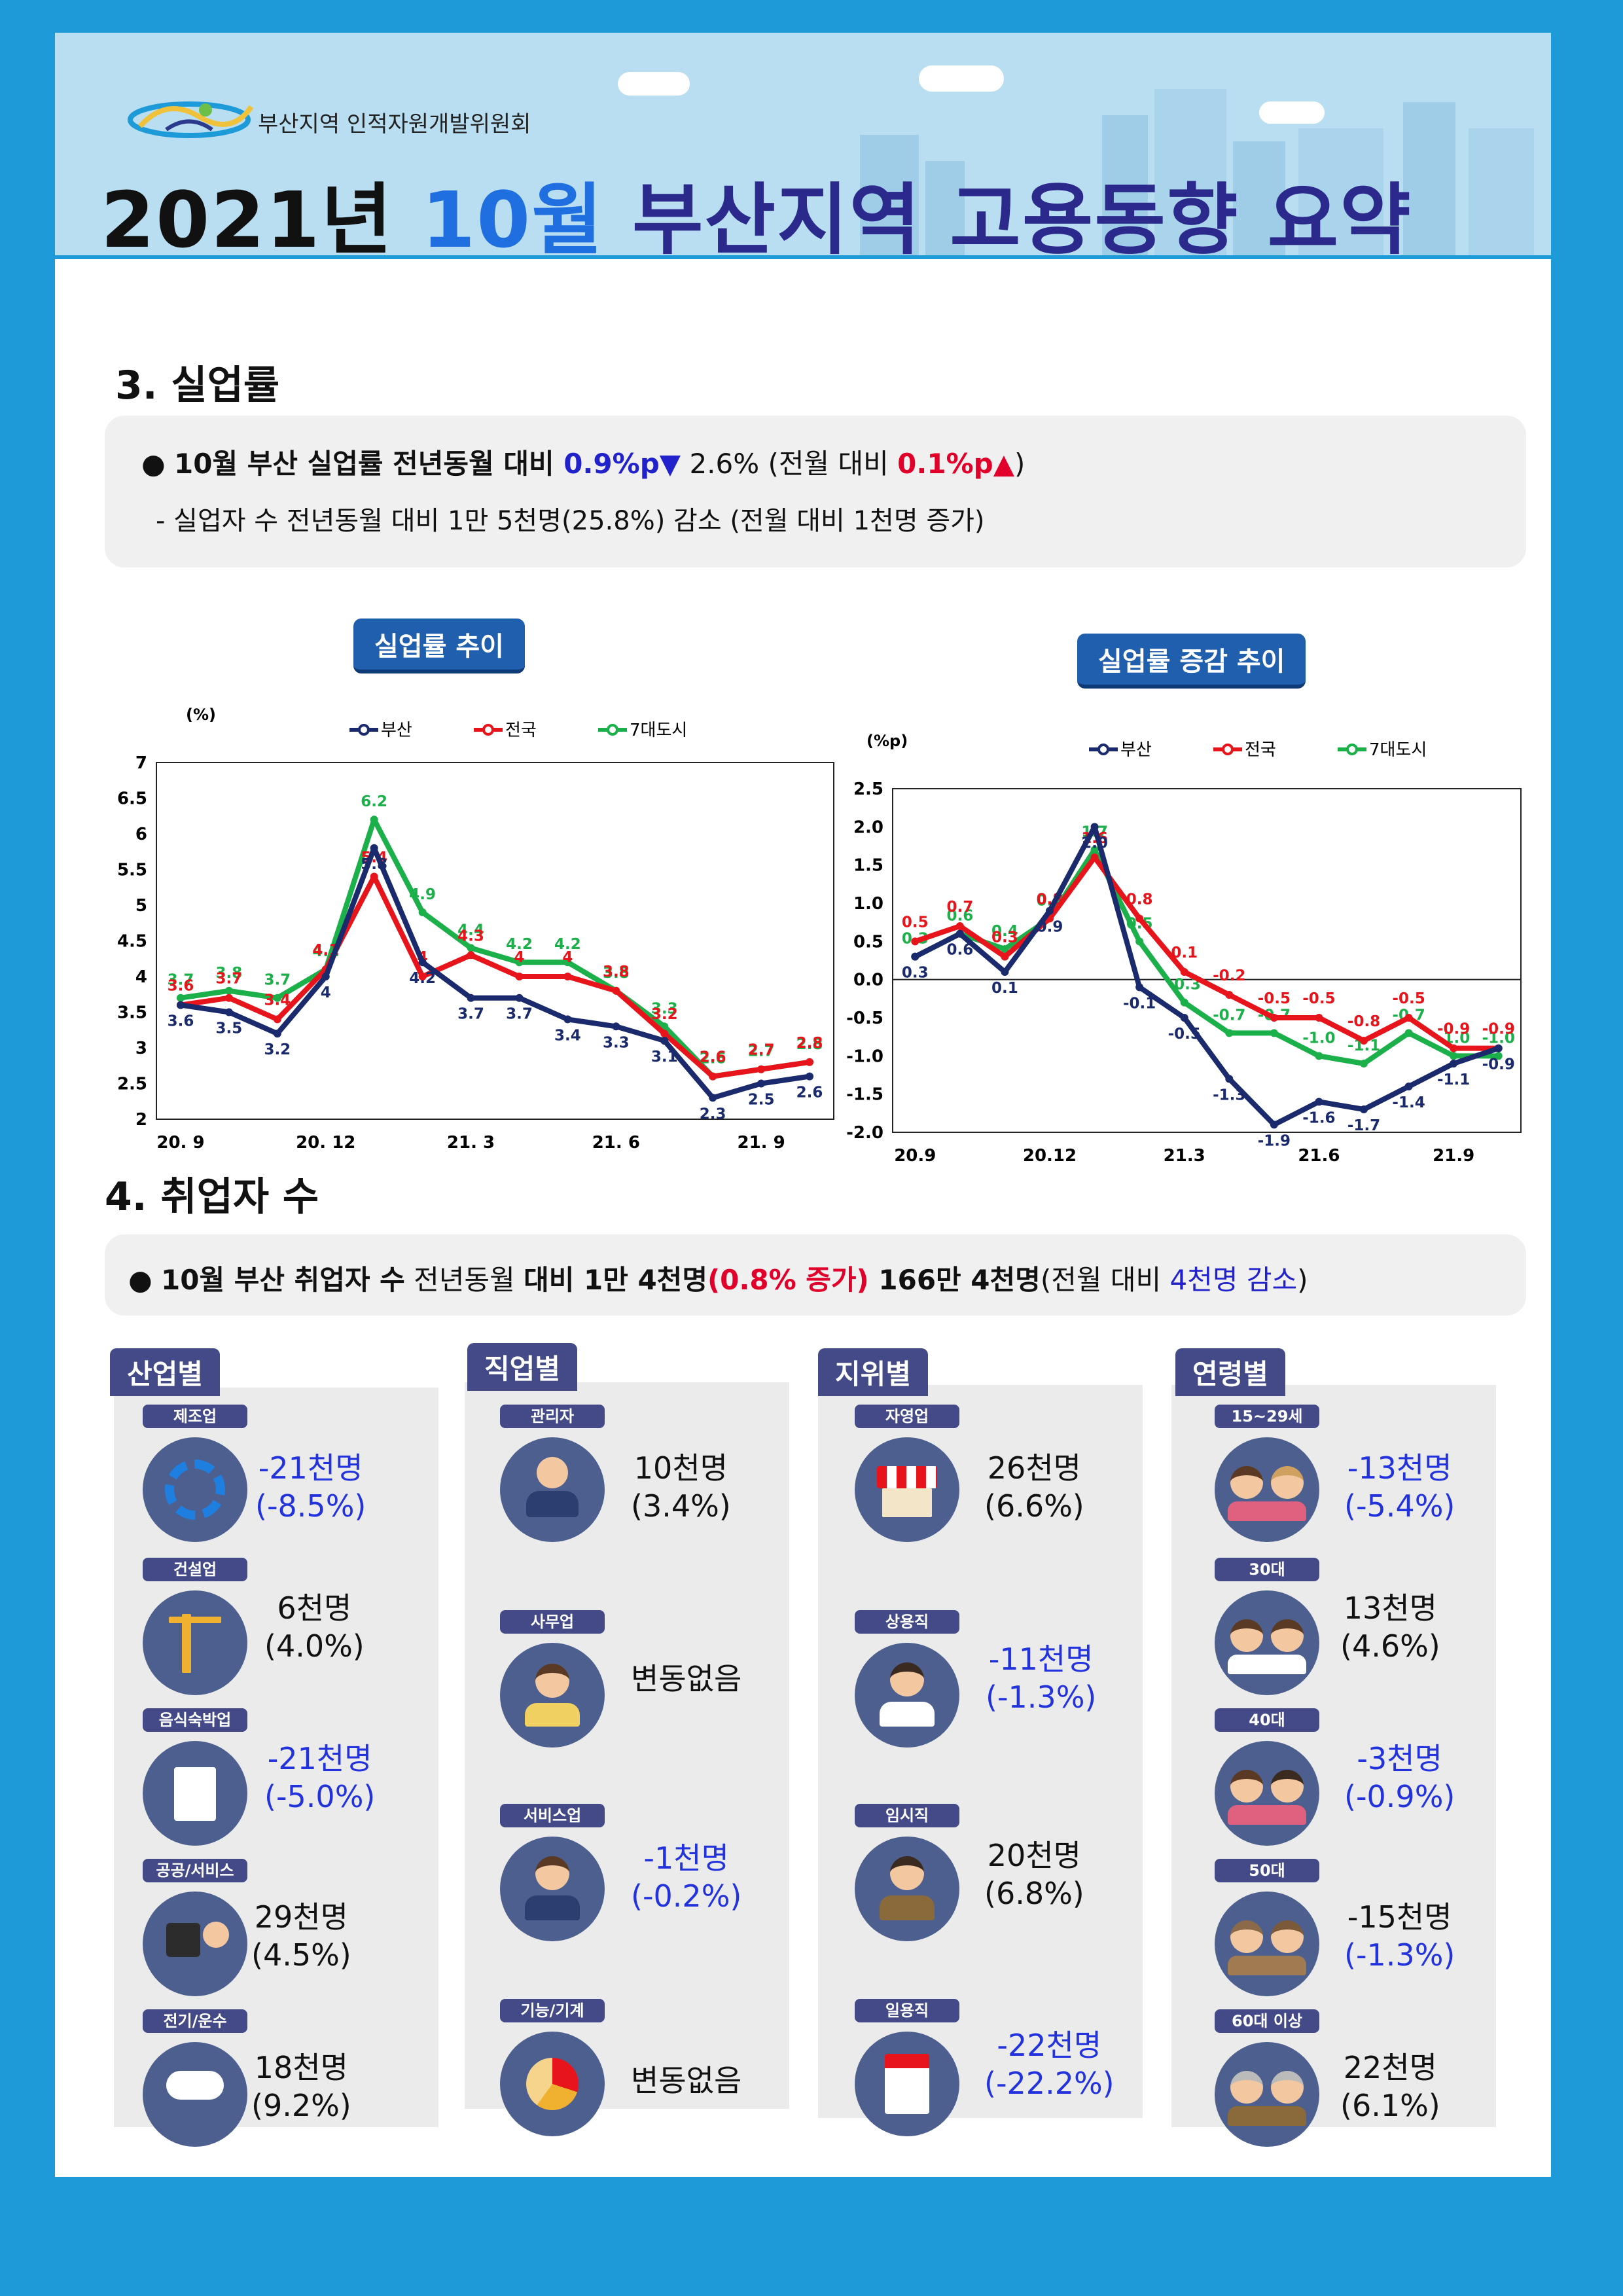 Image resolution: width=1623 pixels, height=2296 pixels. I want to click on data-label: 3.1, so click(664, 1057).